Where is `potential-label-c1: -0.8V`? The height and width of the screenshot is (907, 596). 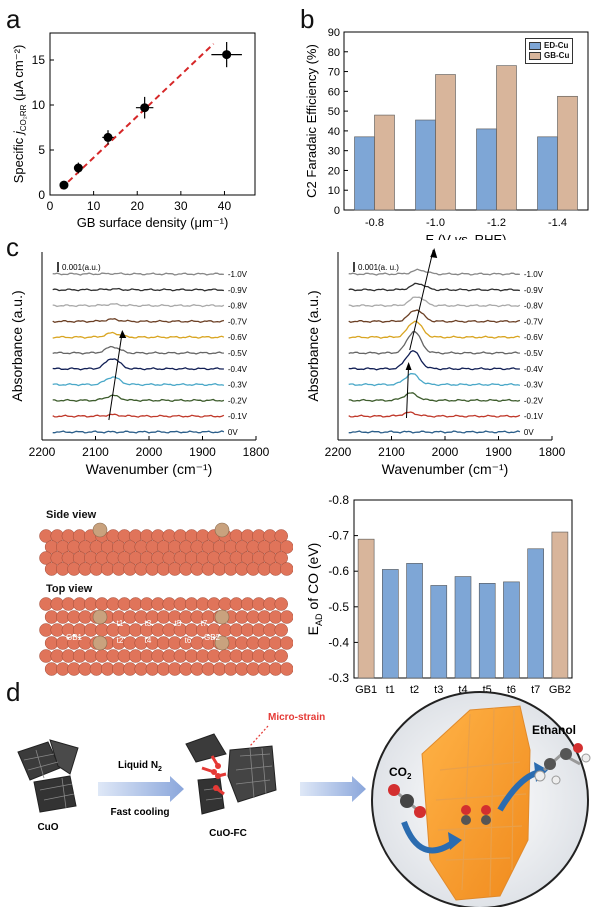
potential-label-c1: -0.8V is located at coordinates (238, 306).